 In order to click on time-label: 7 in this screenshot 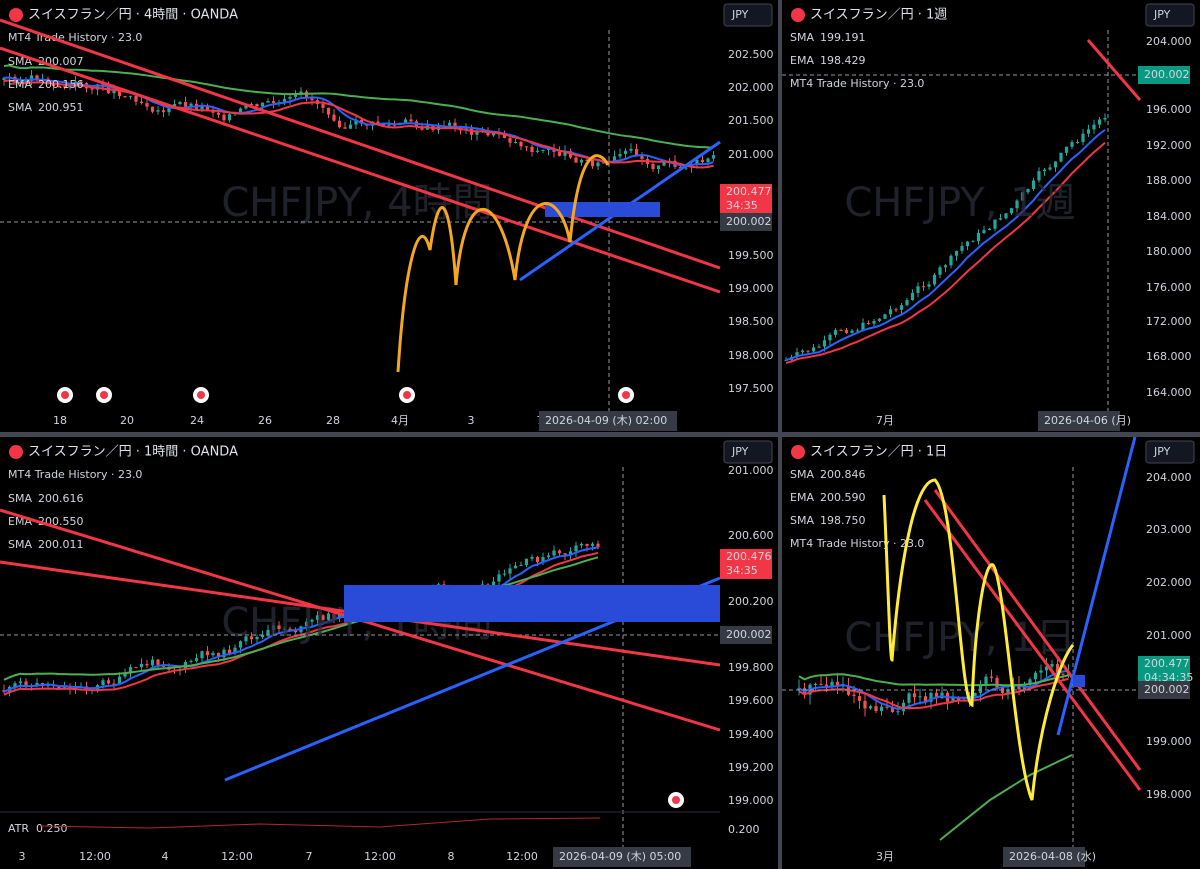, I will do `click(309, 856)`.